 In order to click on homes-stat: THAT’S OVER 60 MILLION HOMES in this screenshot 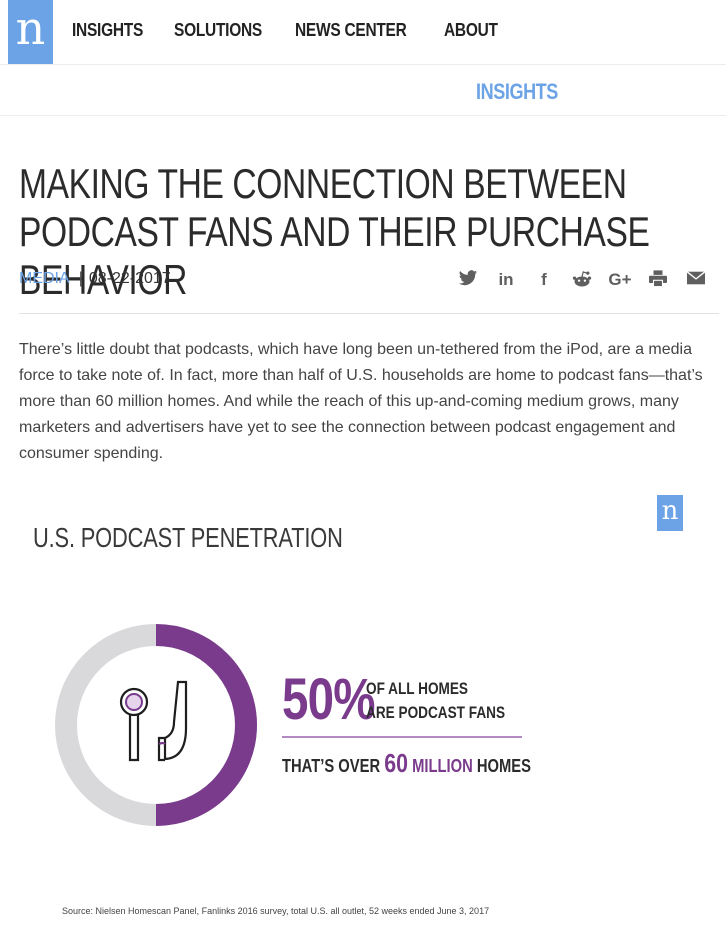, I will do `click(406, 763)`.